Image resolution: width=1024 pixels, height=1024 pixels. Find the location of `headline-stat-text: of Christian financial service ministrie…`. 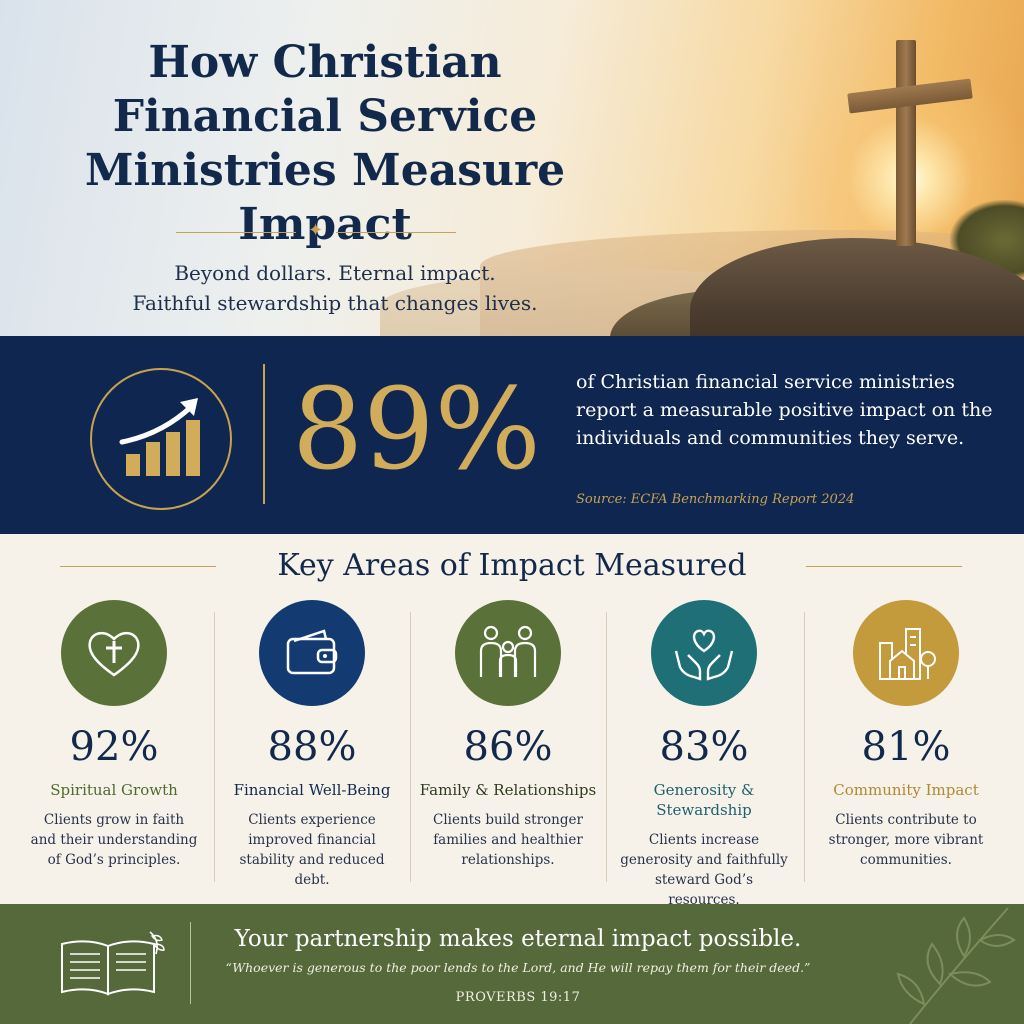

headline-stat-text: of Christian financial service ministrie… is located at coordinates (784, 410).